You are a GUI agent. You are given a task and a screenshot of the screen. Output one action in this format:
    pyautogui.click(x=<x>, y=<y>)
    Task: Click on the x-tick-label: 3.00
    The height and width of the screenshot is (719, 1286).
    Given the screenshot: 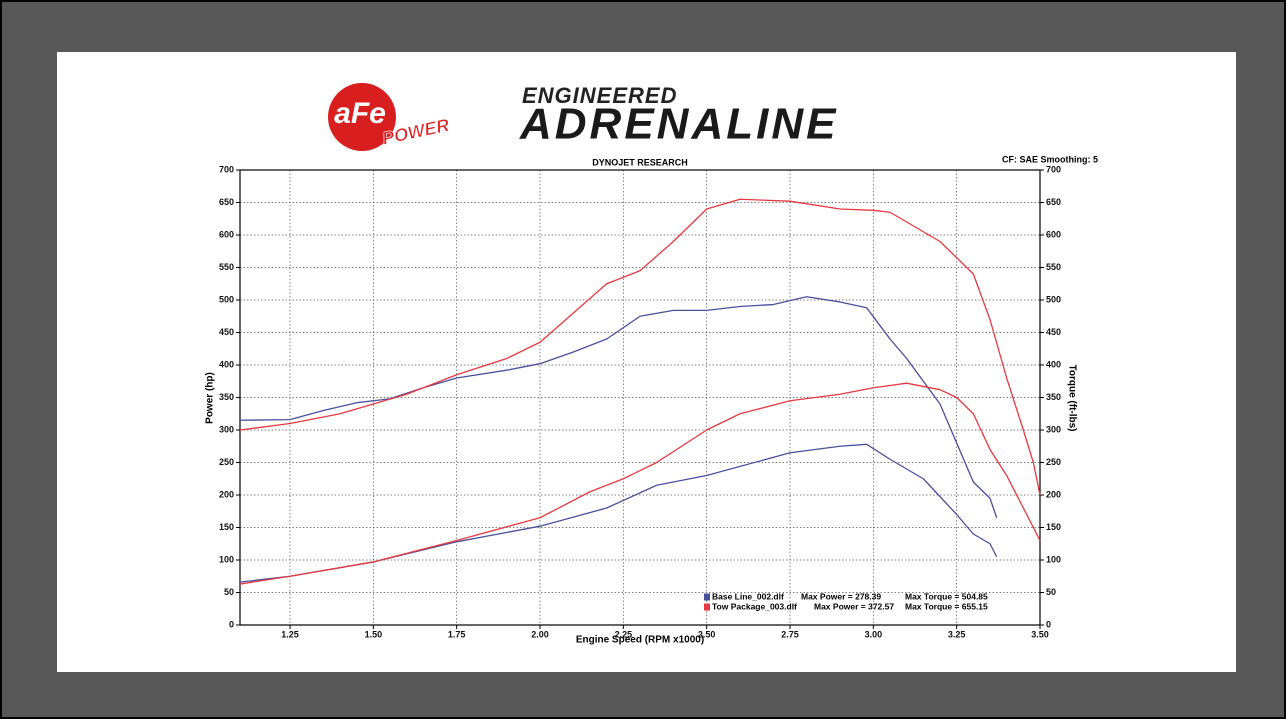 What is the action you would take?
    pyautogui.click(x=874, y=634)
    